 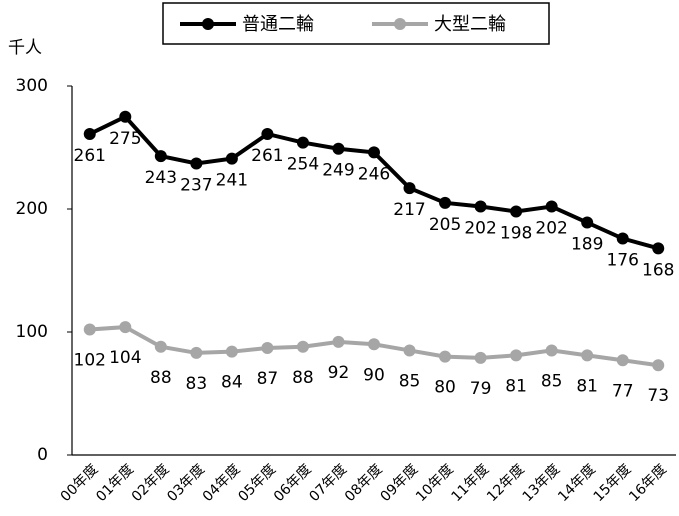 I want to click on y-axis-label: 千人, so click(x=25, y=48).